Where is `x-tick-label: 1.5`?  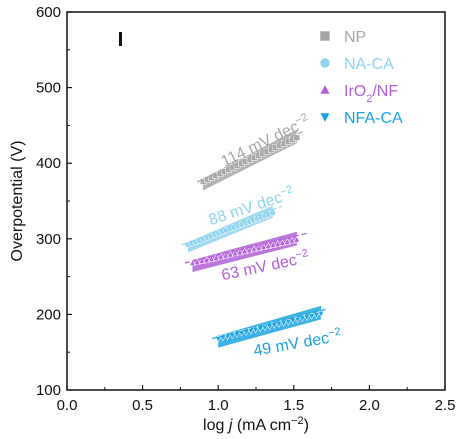
x-tick-label: 1.5 is located at coordinates (293, 405).